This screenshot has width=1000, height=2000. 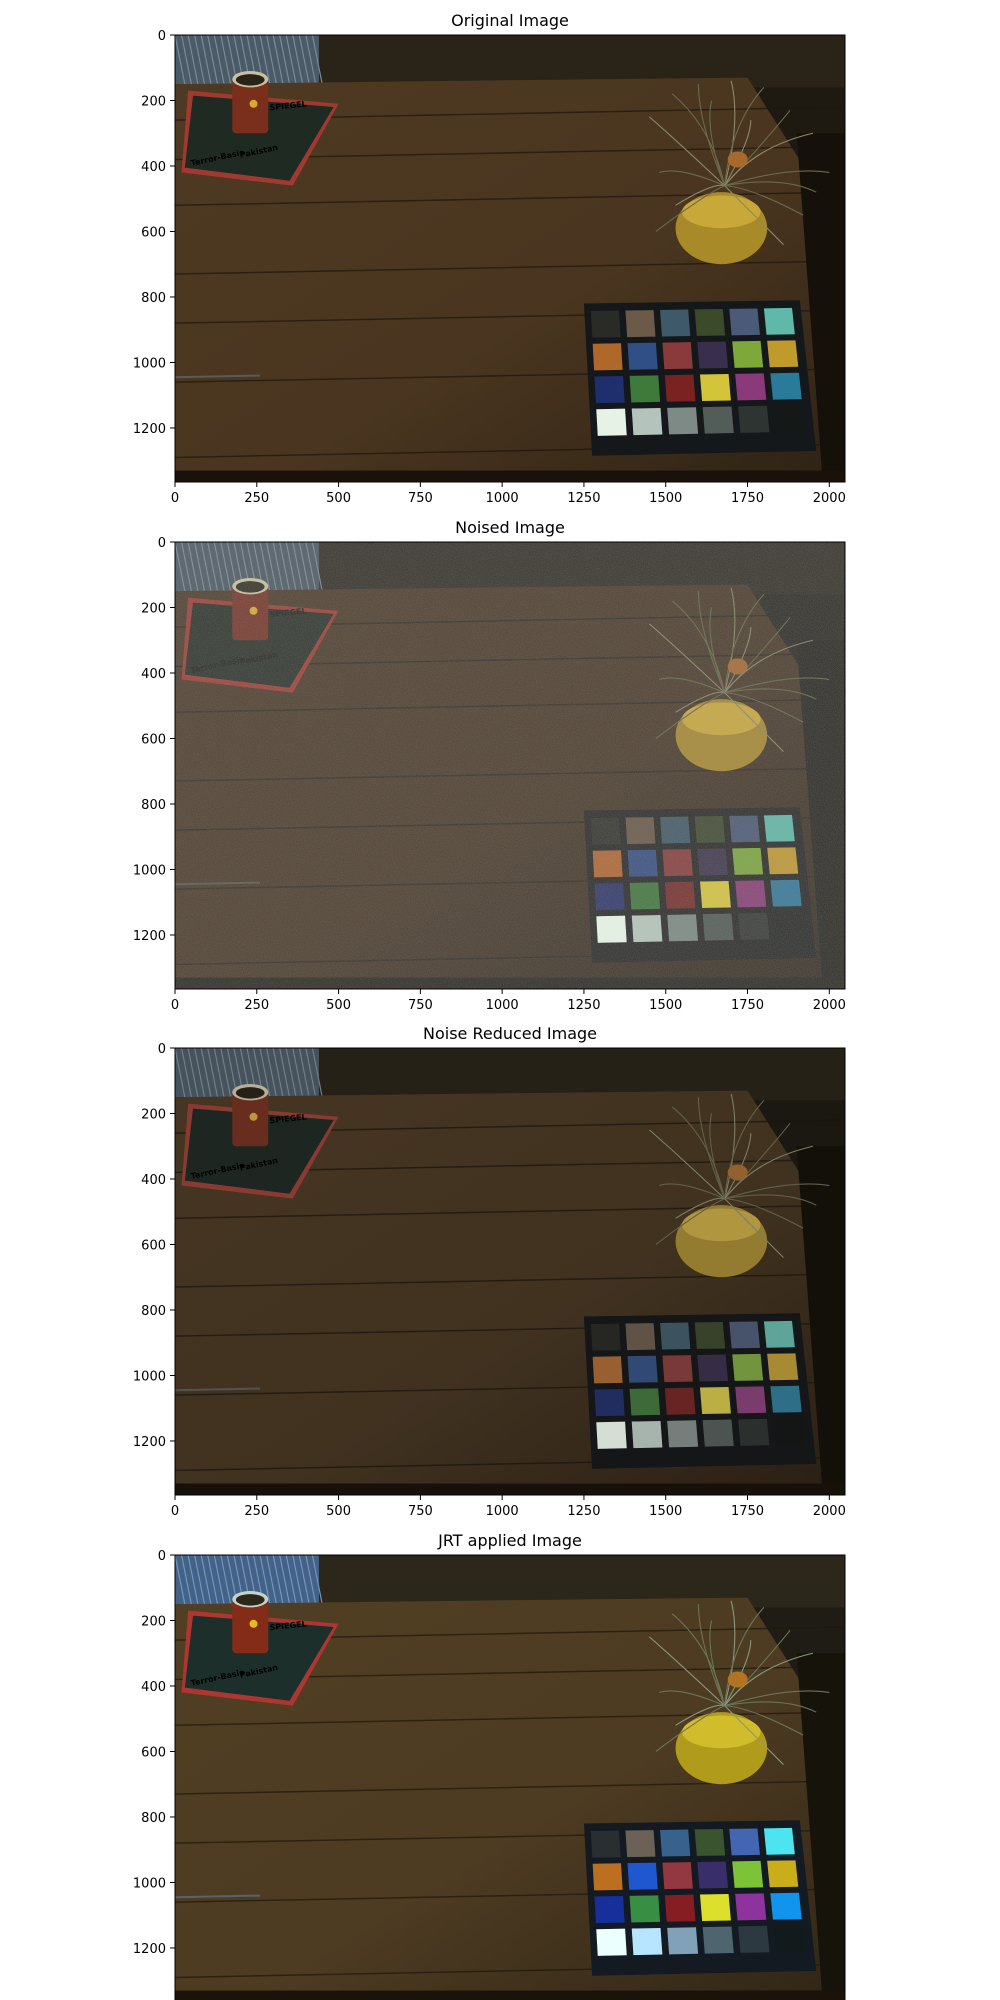 I want to click on x-tick-label: 0, so click(x=175, y=1005).